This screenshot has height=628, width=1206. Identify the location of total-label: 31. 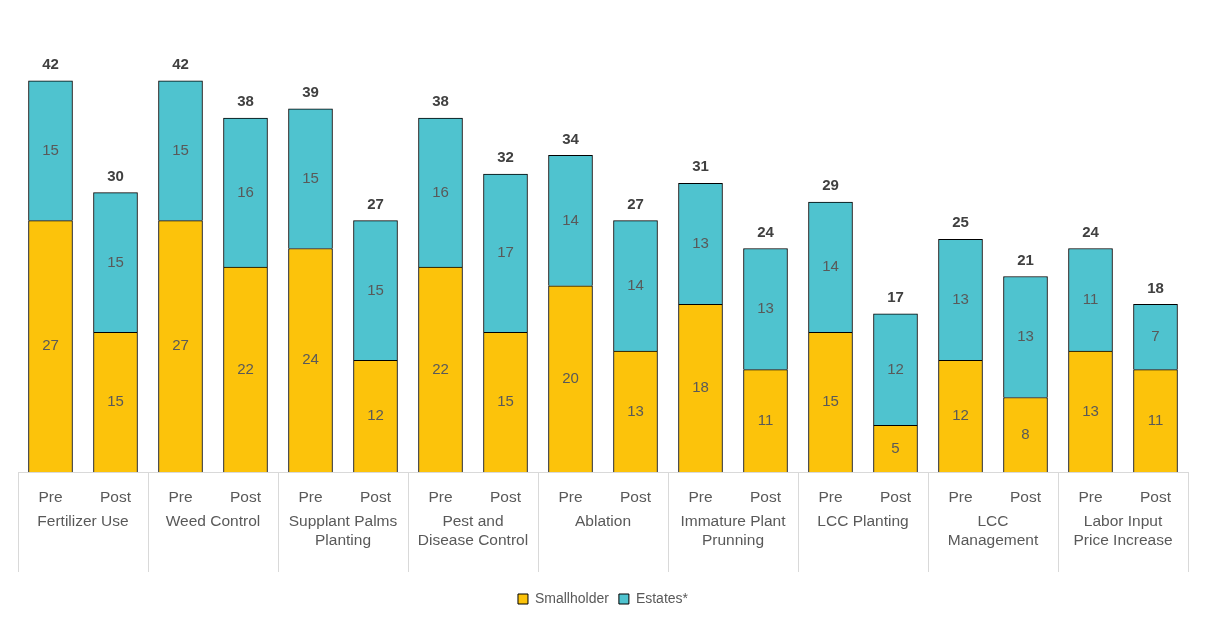
(700, 166).